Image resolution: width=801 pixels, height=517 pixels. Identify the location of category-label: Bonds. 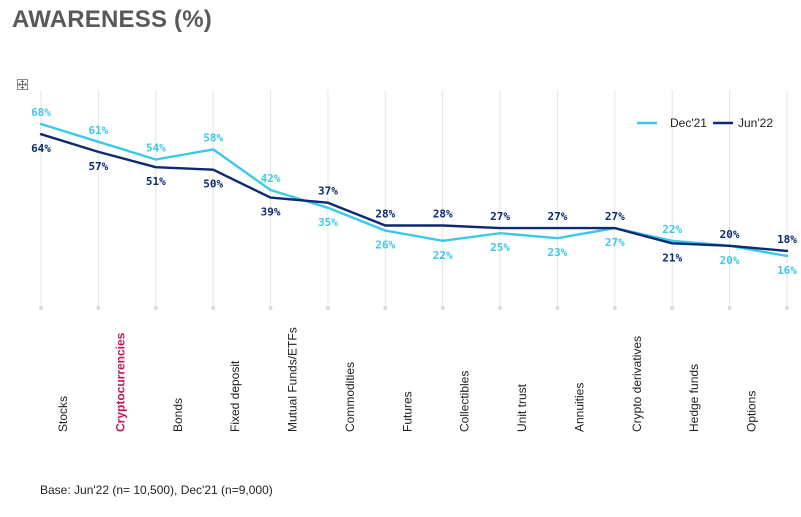
(178, 415).